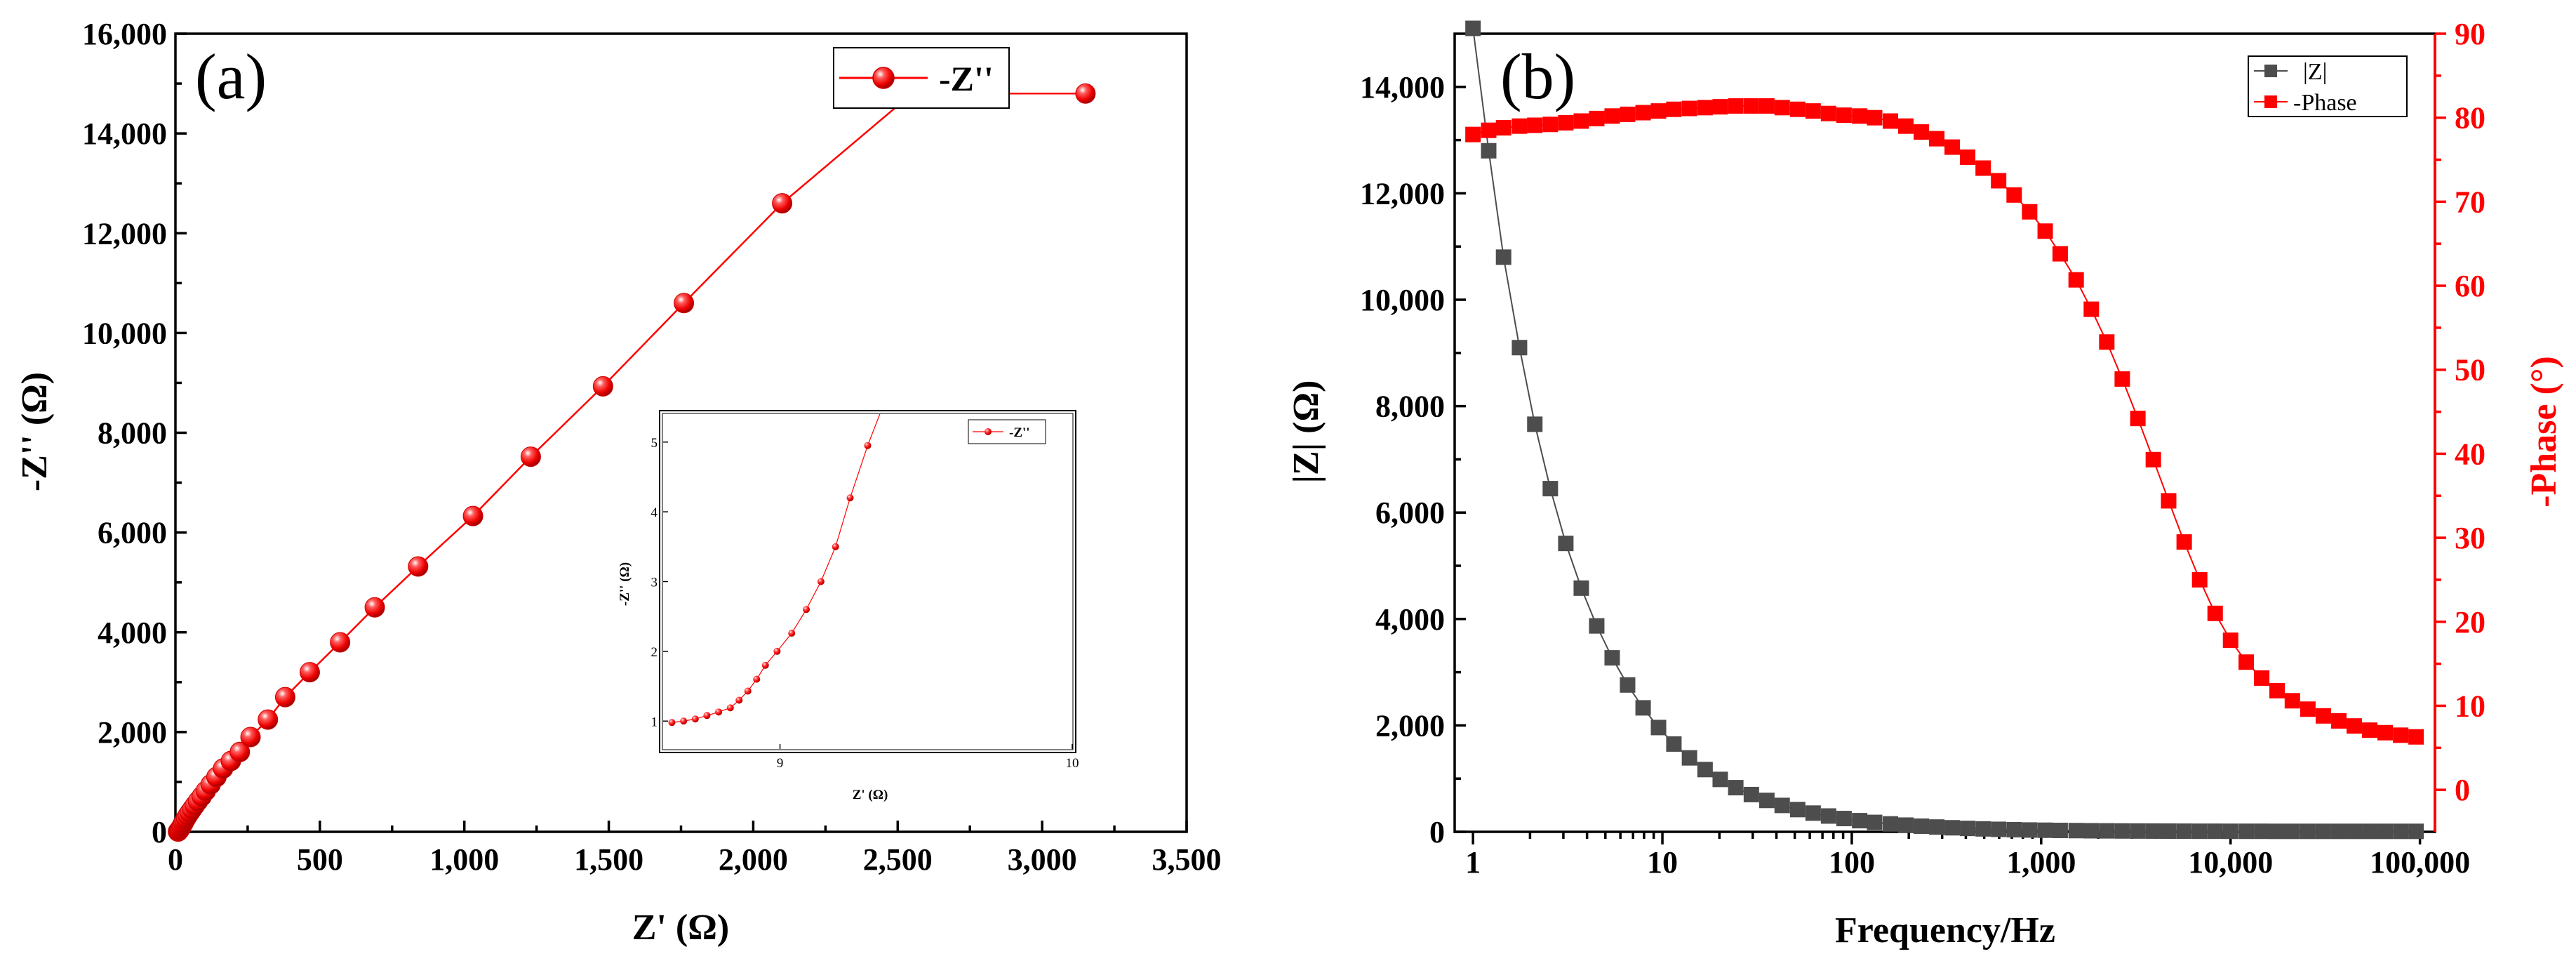  I want to click on panel-b-legend-phase-label: -Phase, so click(2325, 103).